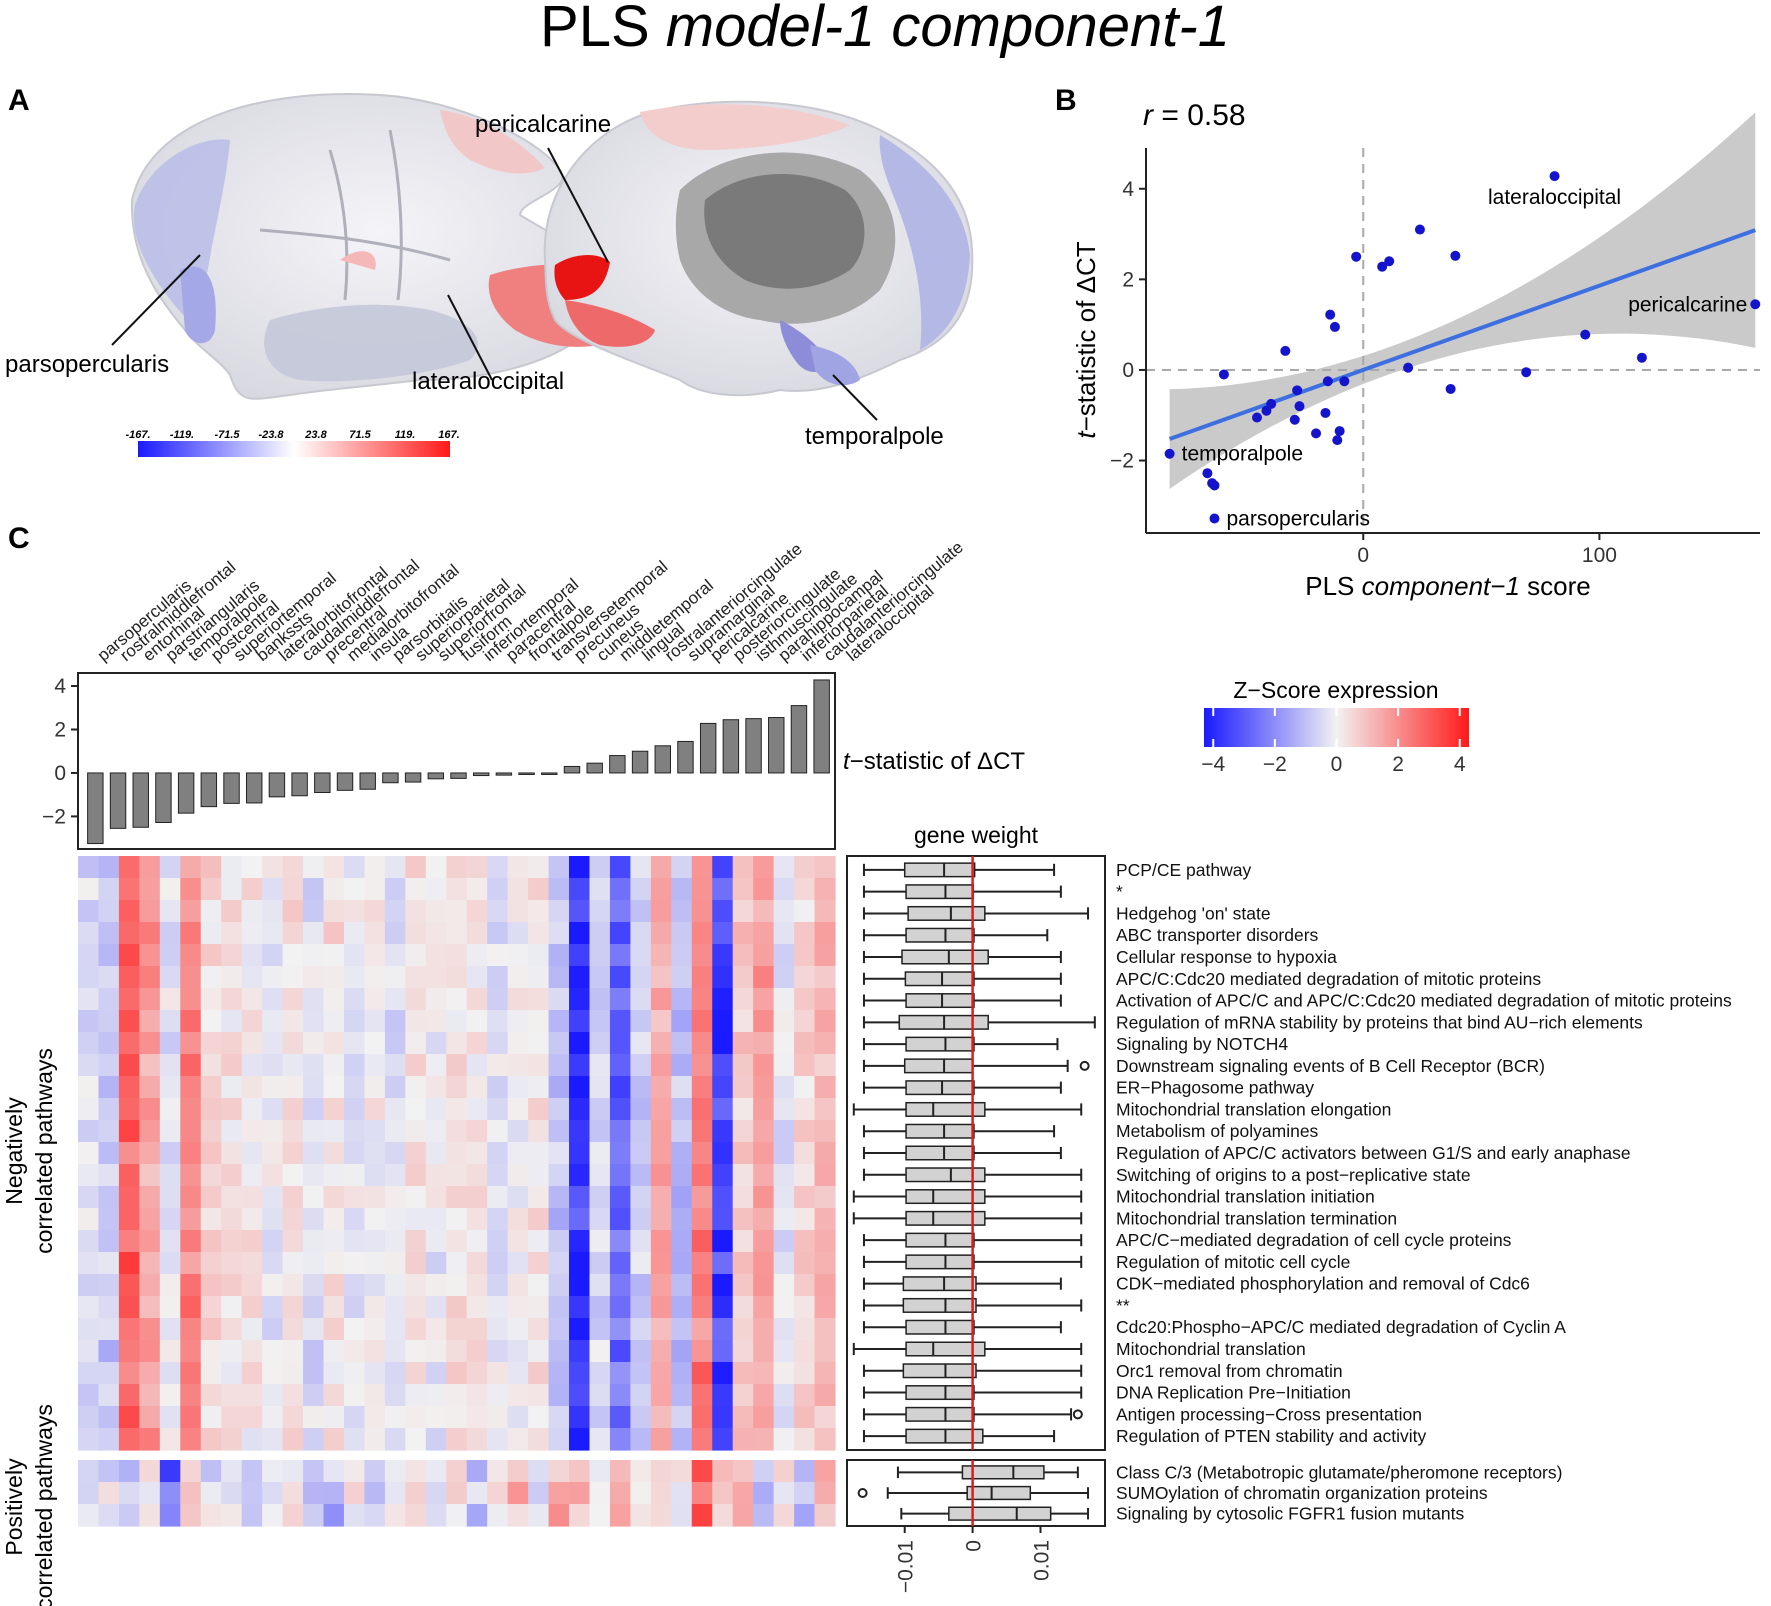 Image resolution: width=1771 pixels, height=1606 pixels. I want to click on y-tick-label: 0, so click(60, 773).